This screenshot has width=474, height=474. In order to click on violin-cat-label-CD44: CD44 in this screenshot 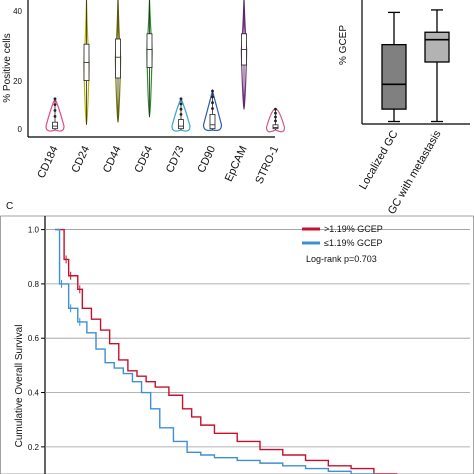, I will do `click(112, 159)`.